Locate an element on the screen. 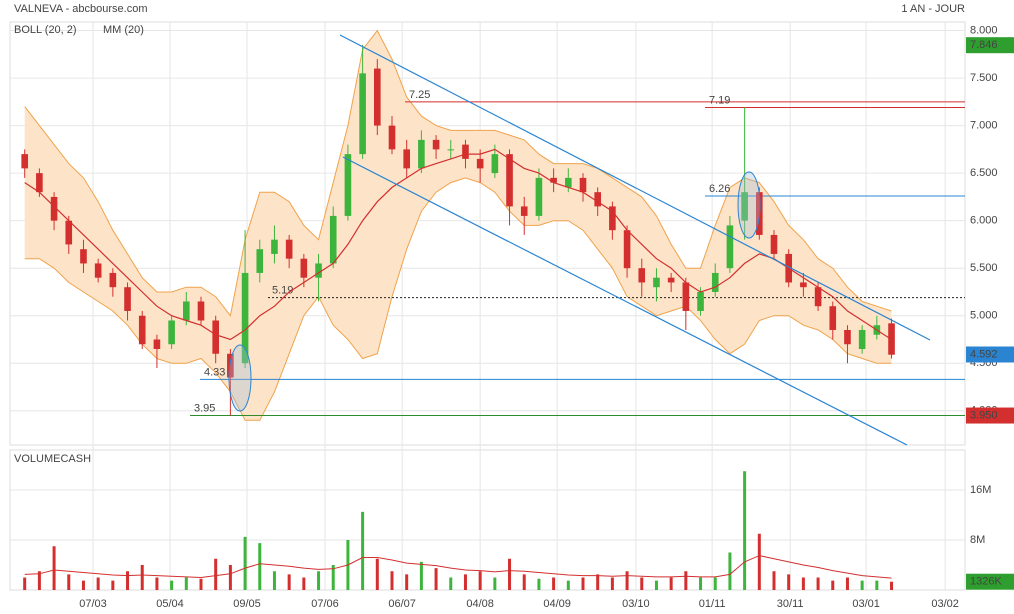 The width and height of the screenshot is (1014, 614). x-tick-label: 01/11 is located at coordinates (712, 604).